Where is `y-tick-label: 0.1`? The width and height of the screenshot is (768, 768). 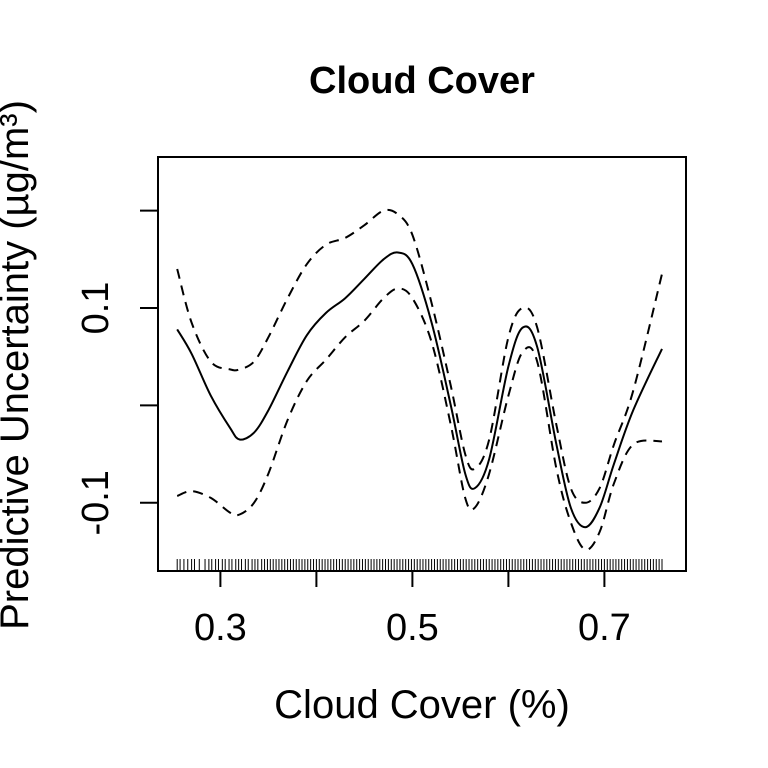 y-tick-label: 0.1 is located at coordinates (96, 308).